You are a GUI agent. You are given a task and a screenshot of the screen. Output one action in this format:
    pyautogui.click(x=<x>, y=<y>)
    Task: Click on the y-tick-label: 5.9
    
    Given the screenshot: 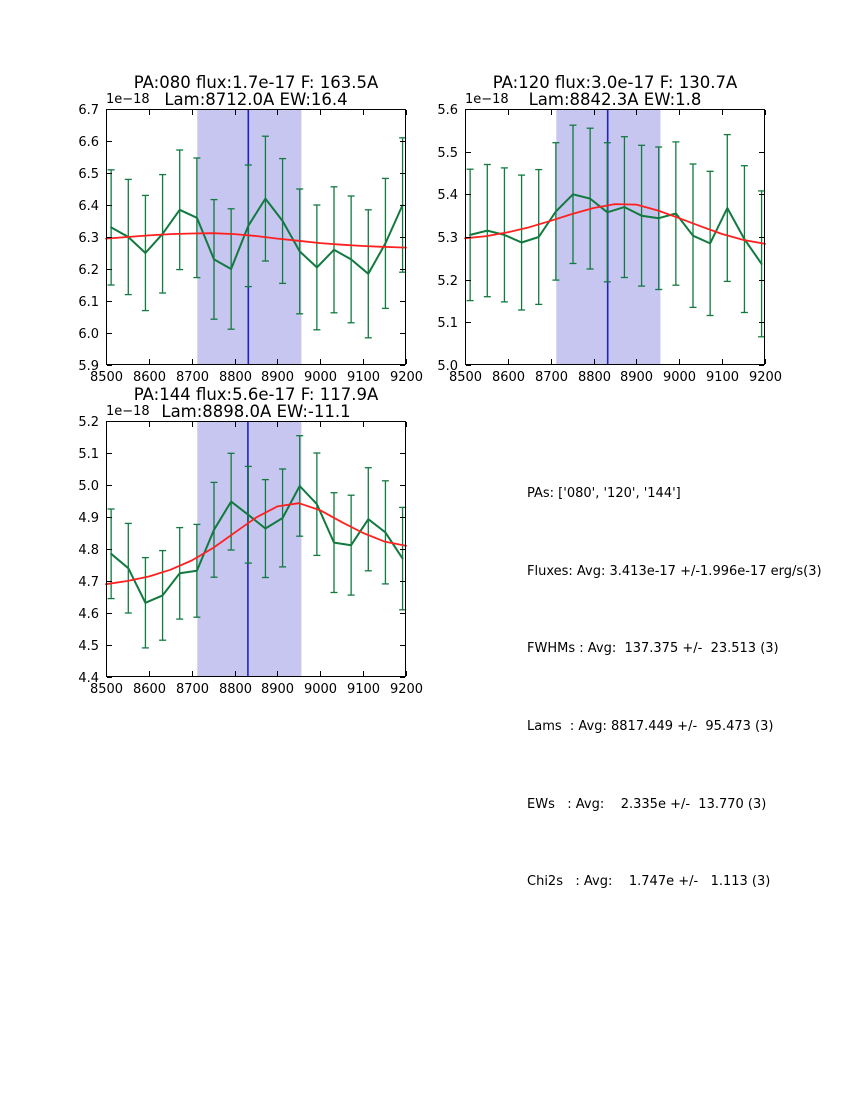 What is the action you would take?
    pyautogui.click(x=88, y=366)
    